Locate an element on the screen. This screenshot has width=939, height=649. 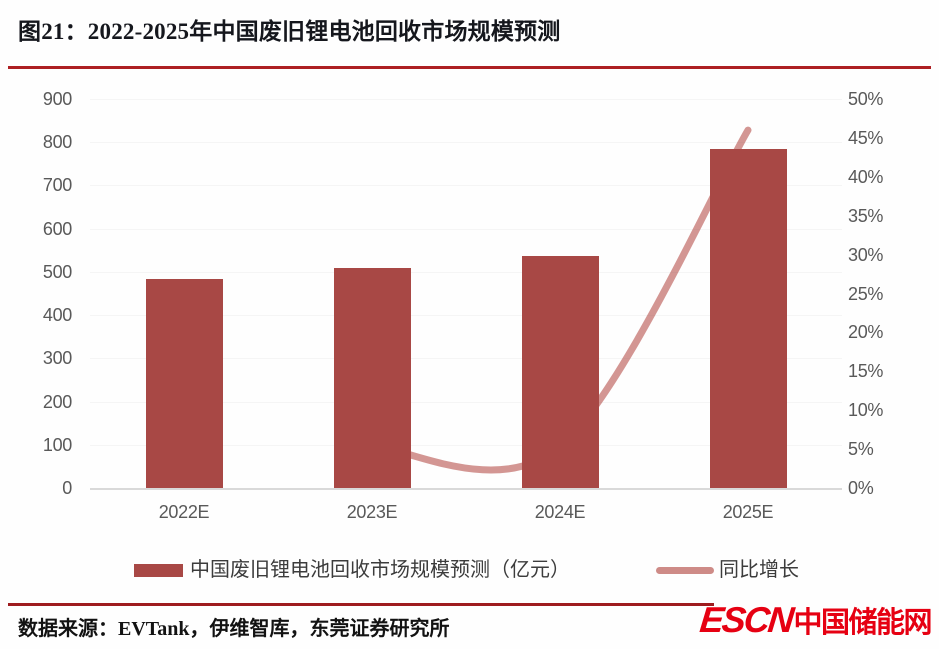
left-axis-tick: 200 is located at coordinates (57, 401).